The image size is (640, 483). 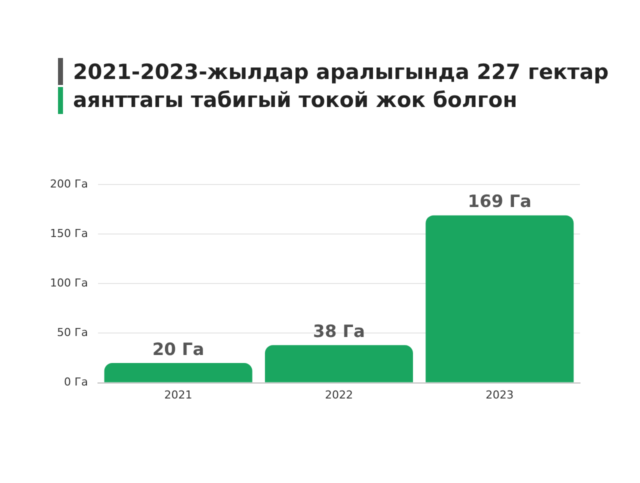 I want to click on data-label: 169 Га, so click(x=500, y=202).